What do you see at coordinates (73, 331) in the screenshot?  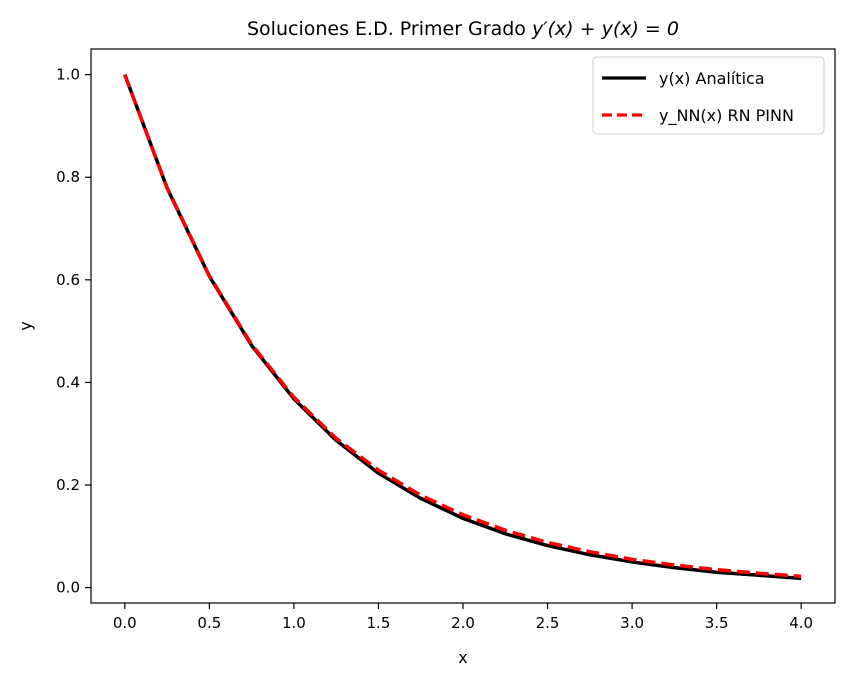 I see `y-axis-ticks: 0.0 0.2 0.4 0.6 0.8 1.0` at bounding box center [73, 331].